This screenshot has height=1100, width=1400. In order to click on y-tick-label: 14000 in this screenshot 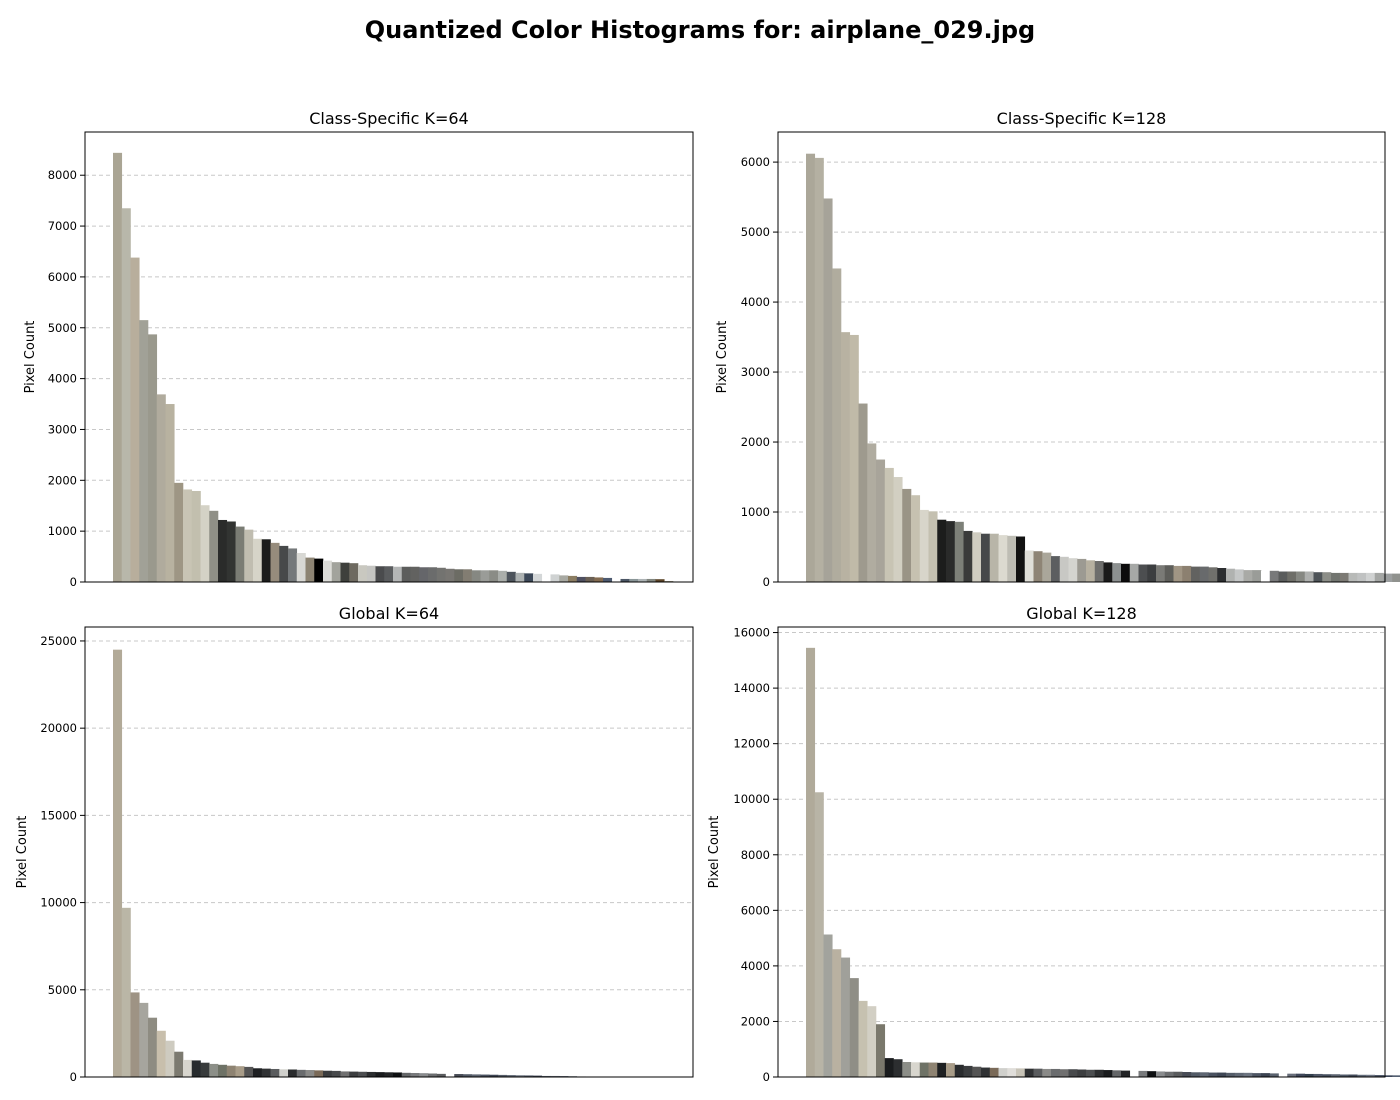, I will do `click(751, 688)`.